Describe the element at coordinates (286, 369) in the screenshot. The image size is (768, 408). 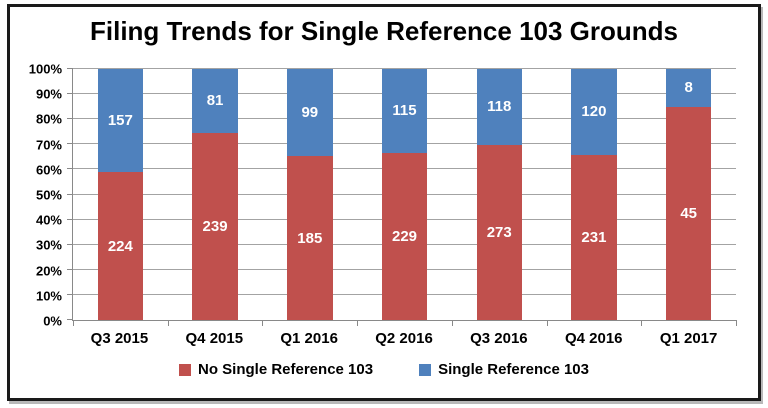
I see `legend-label: No Single Reference 103` at that location.